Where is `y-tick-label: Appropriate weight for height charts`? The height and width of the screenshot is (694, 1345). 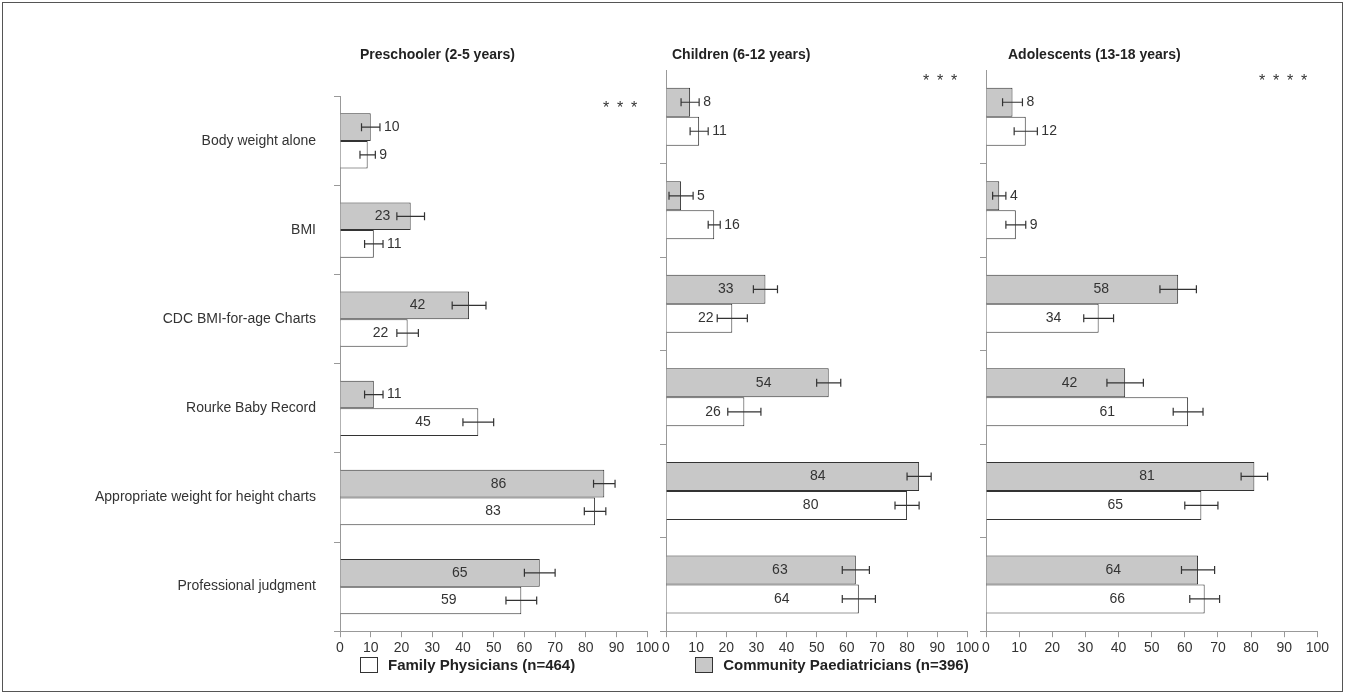 y-tick-label: Appropriate weight for height charts is located at coordinates (205, 496).